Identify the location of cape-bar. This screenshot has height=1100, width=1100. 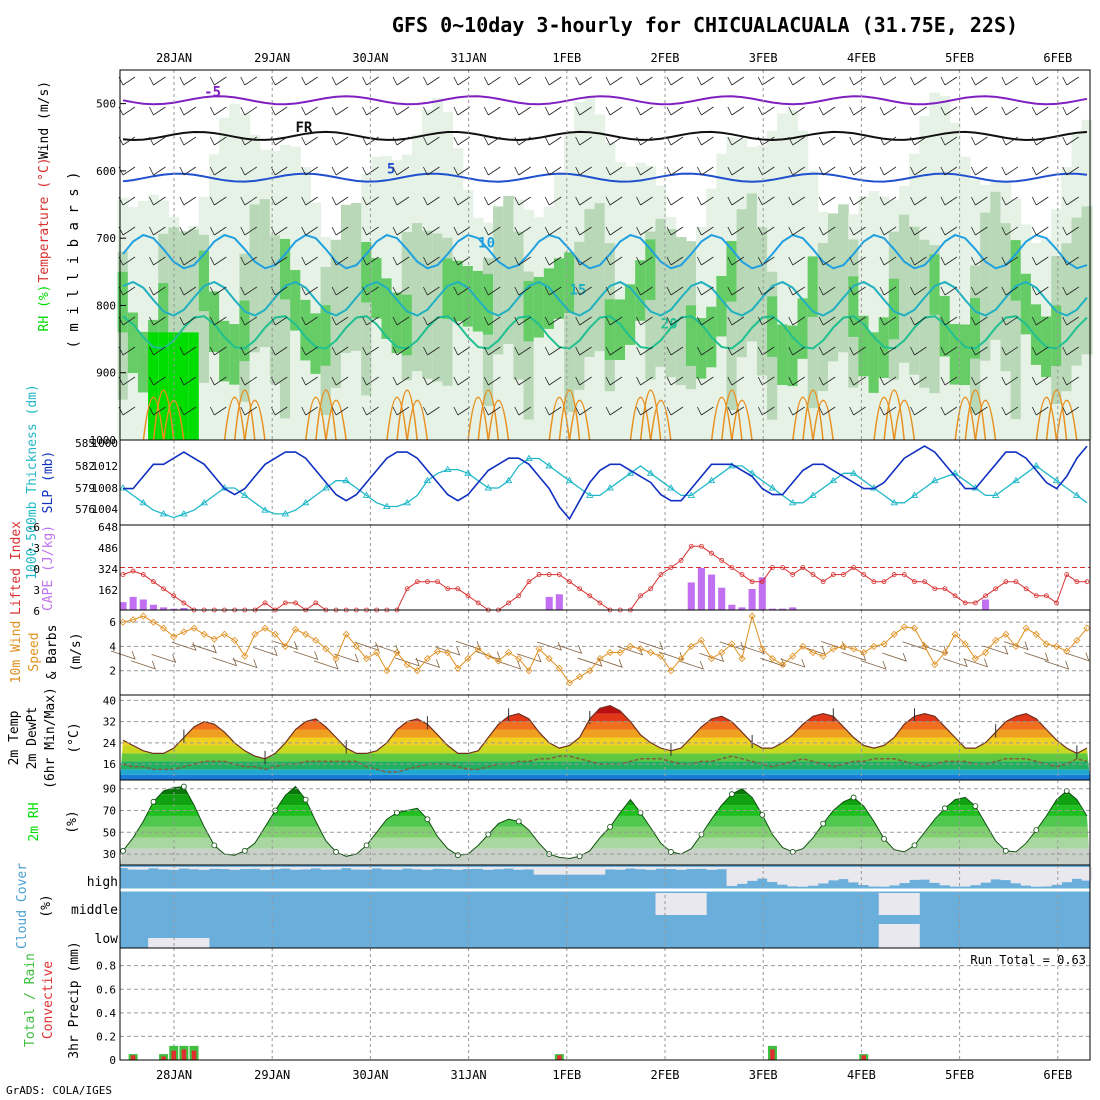
(549, 603).